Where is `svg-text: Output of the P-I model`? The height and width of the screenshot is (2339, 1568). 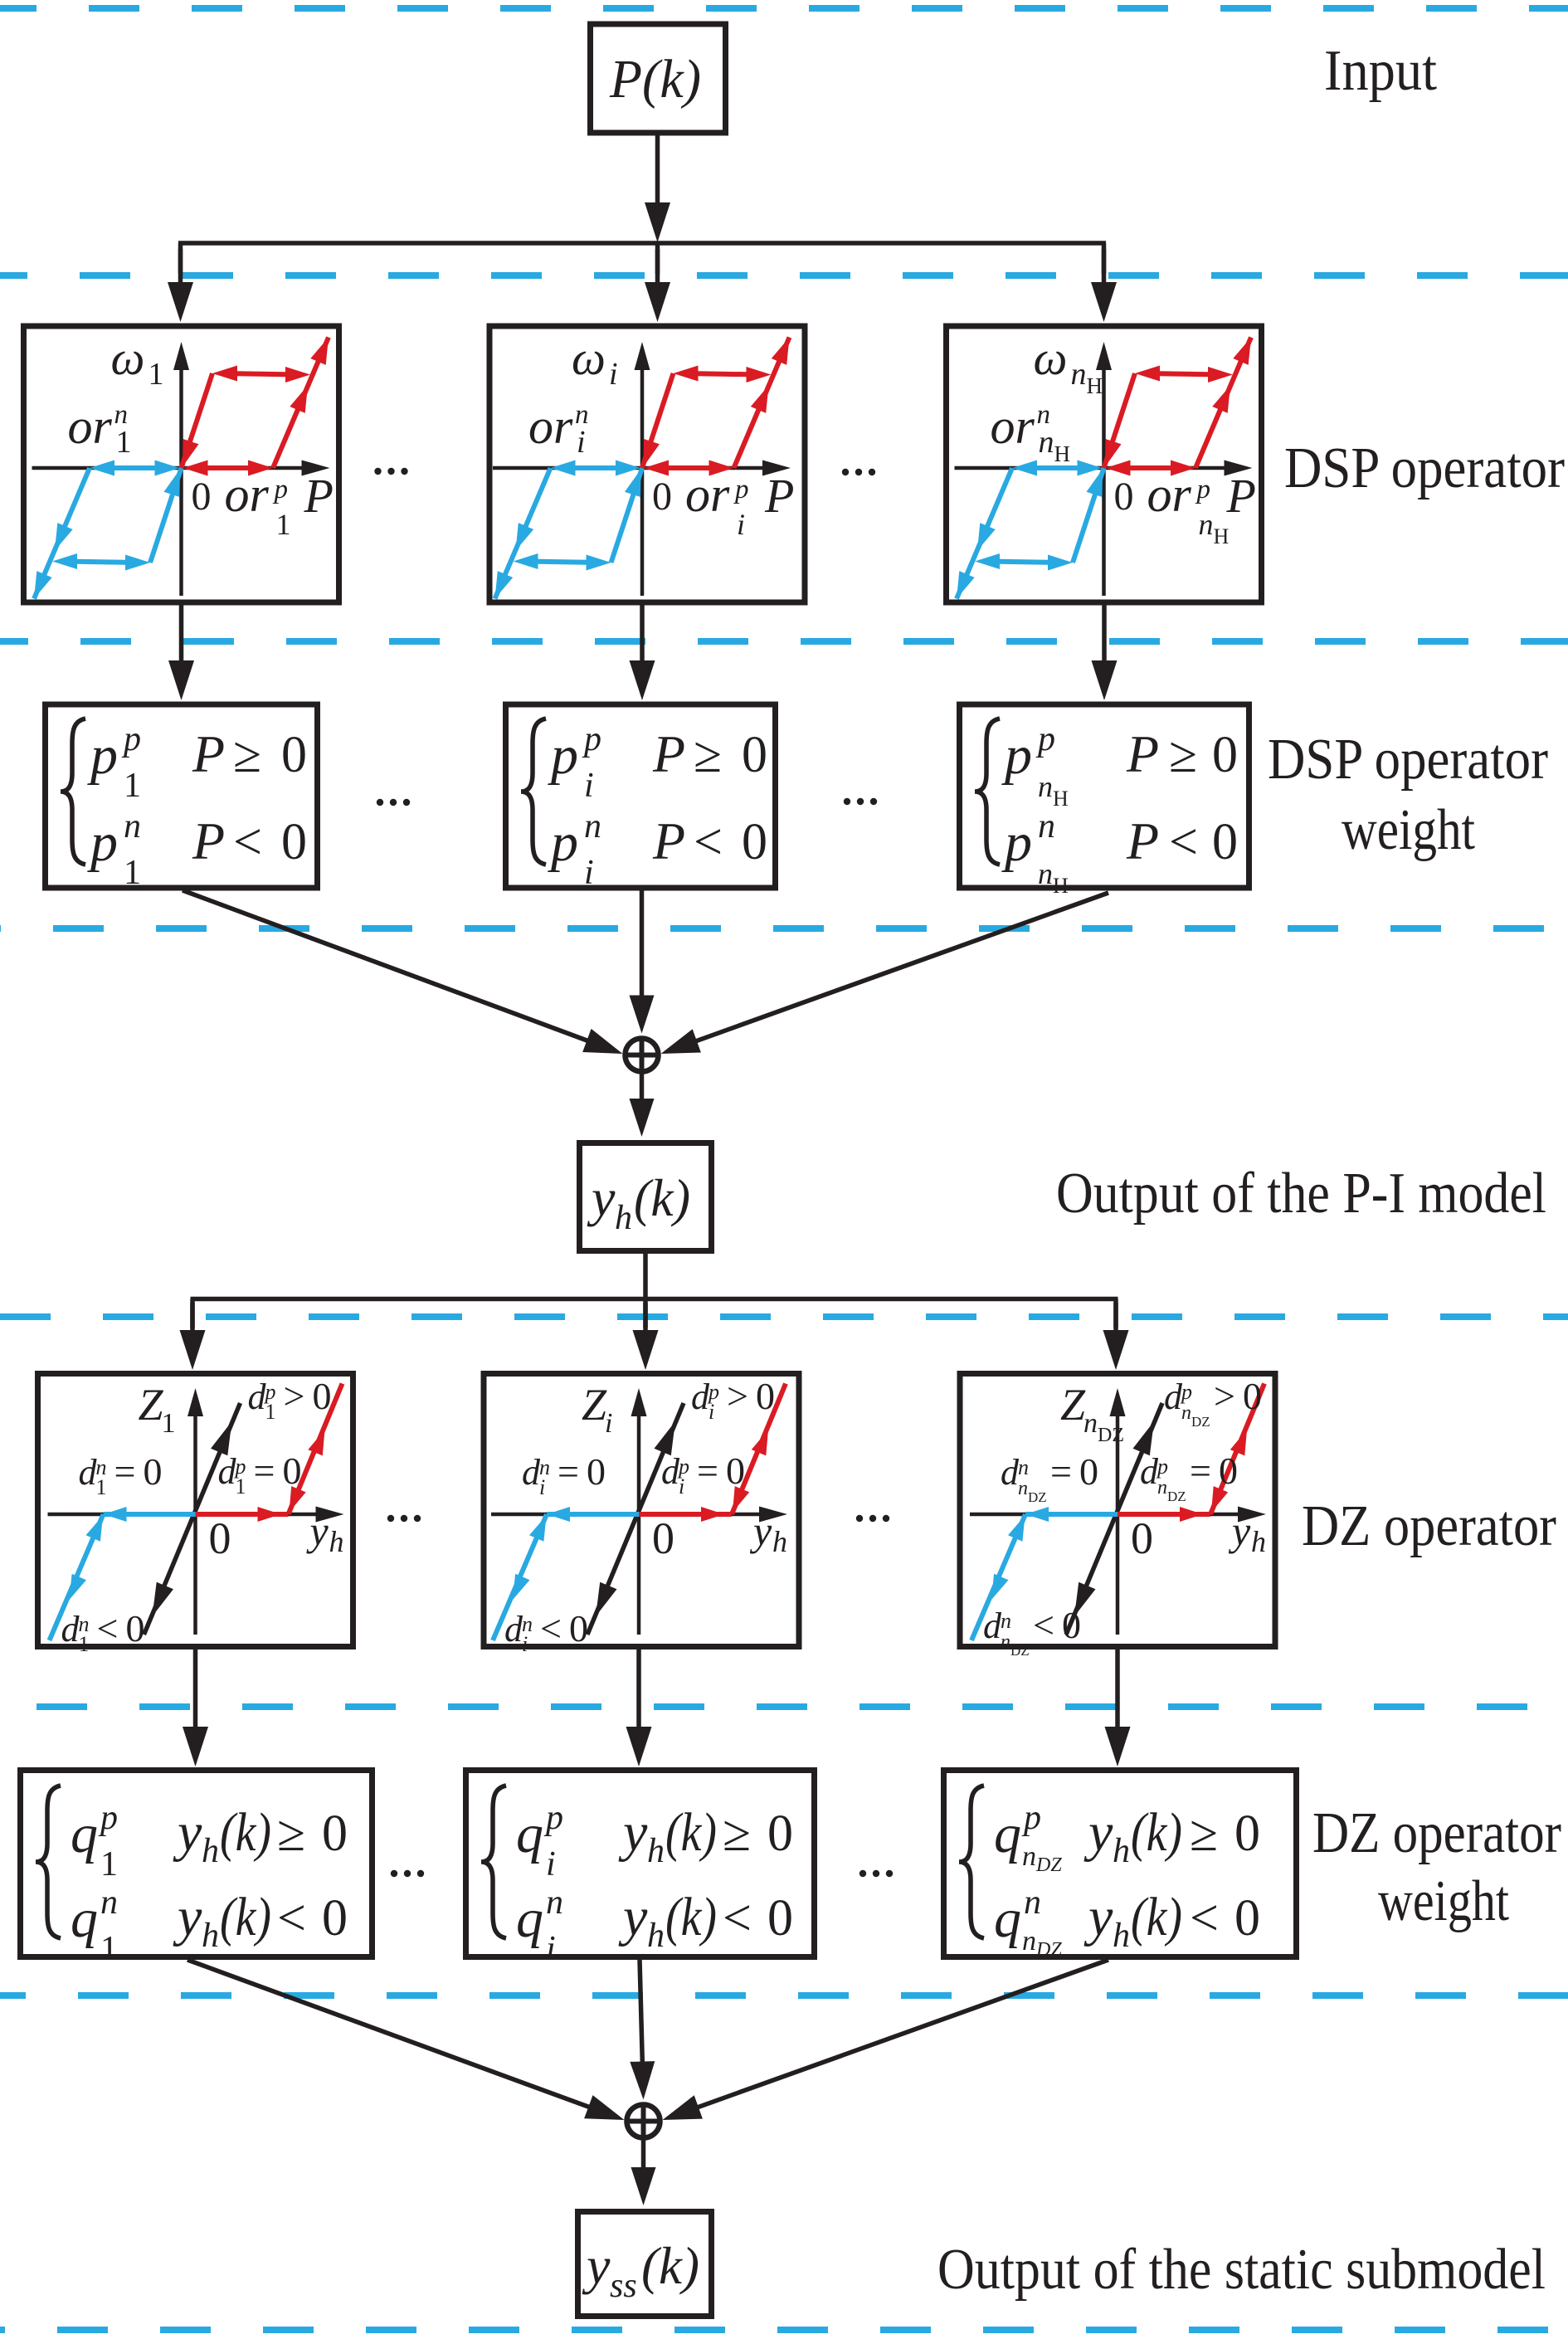
svg-text: Output of the P-I model is located at coordinates (1301, 1194).